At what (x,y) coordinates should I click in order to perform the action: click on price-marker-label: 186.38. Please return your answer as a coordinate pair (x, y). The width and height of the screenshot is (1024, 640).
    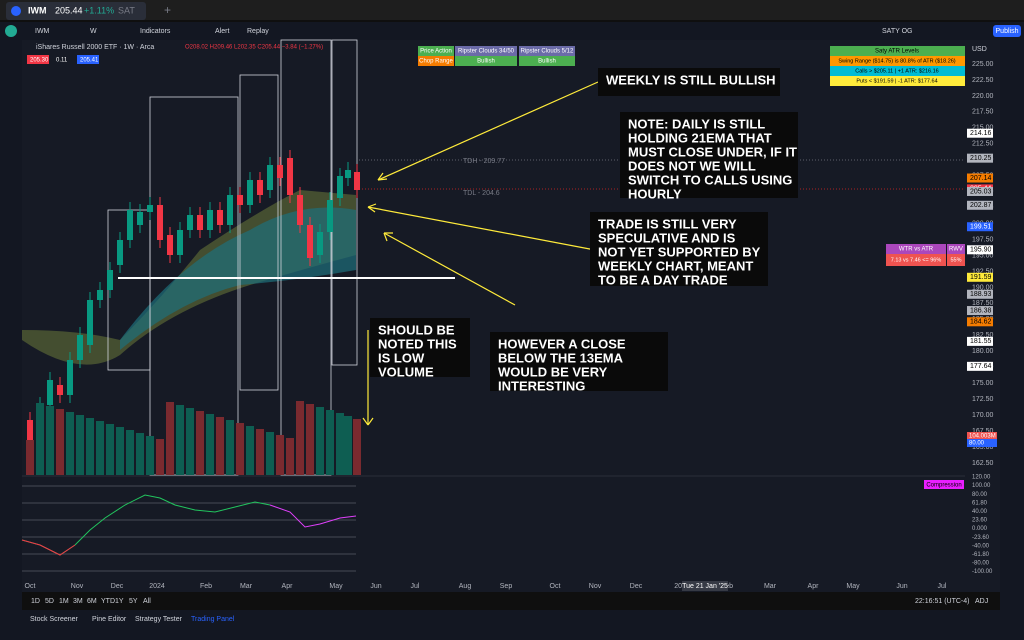
    Looking at the image, I should click on (981, 310).